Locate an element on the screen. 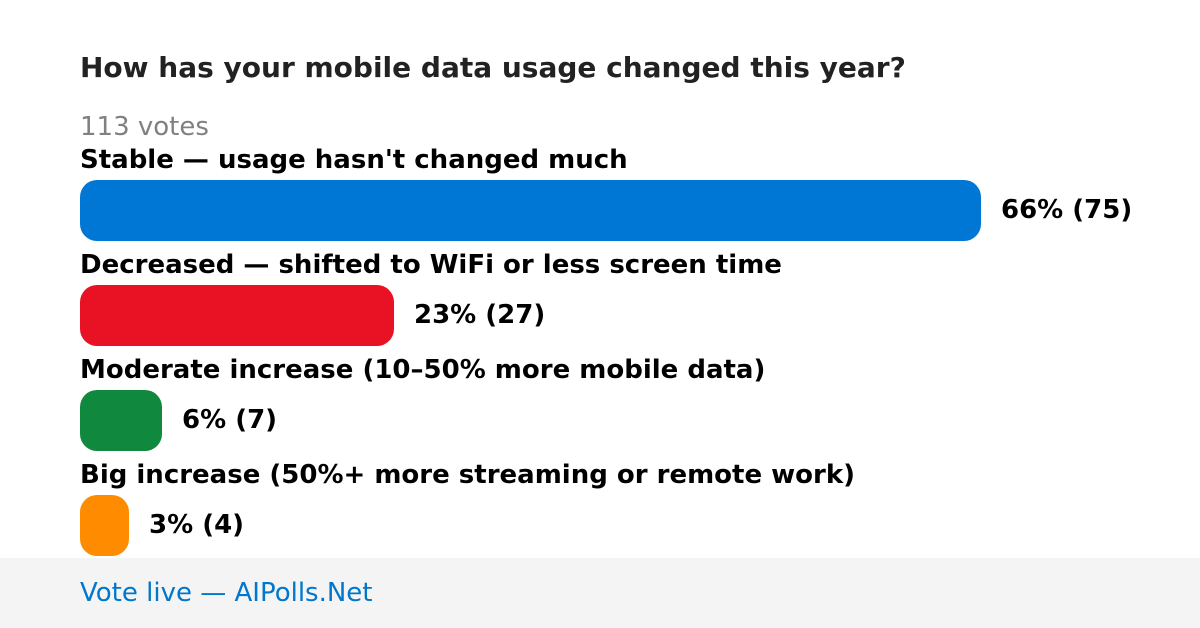  vote-count: 113 votes is located at coordinates (144, 127).